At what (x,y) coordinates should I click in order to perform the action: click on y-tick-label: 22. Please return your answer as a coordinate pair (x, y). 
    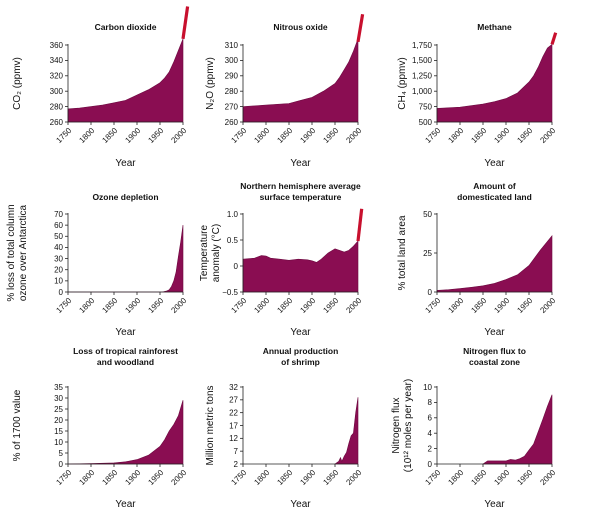
    Looking at the image, I should click on (233, 412).